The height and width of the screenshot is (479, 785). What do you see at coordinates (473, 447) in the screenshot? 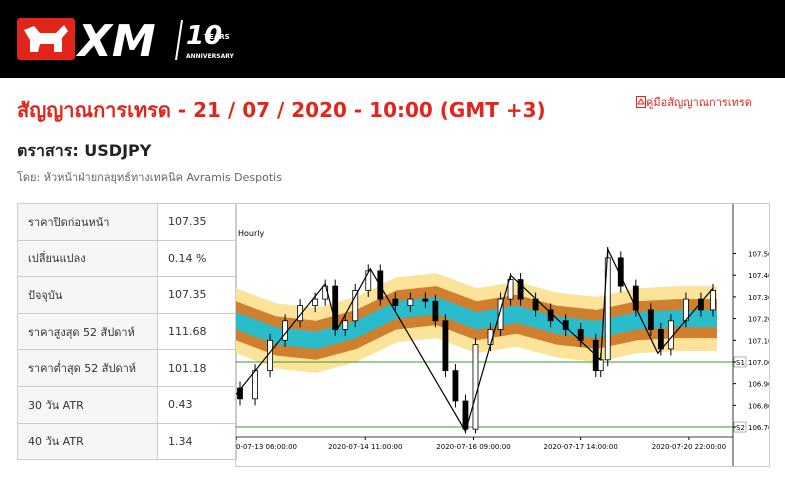
I see `x-tick-label: 2020-07-16 09:00:00` at bounding box center [473, 447].